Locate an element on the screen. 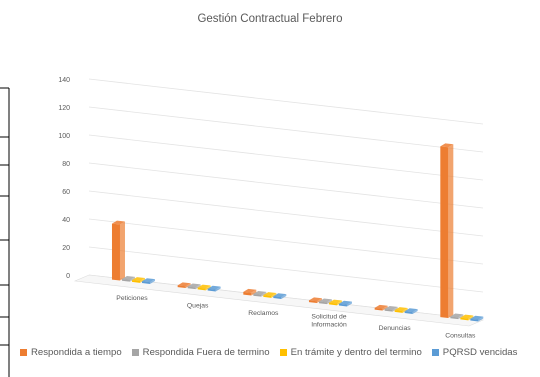 Image resolution: width=540 pixels, height=377 pixels. y-tick-label: 40 is located at coordinates (66, 220).